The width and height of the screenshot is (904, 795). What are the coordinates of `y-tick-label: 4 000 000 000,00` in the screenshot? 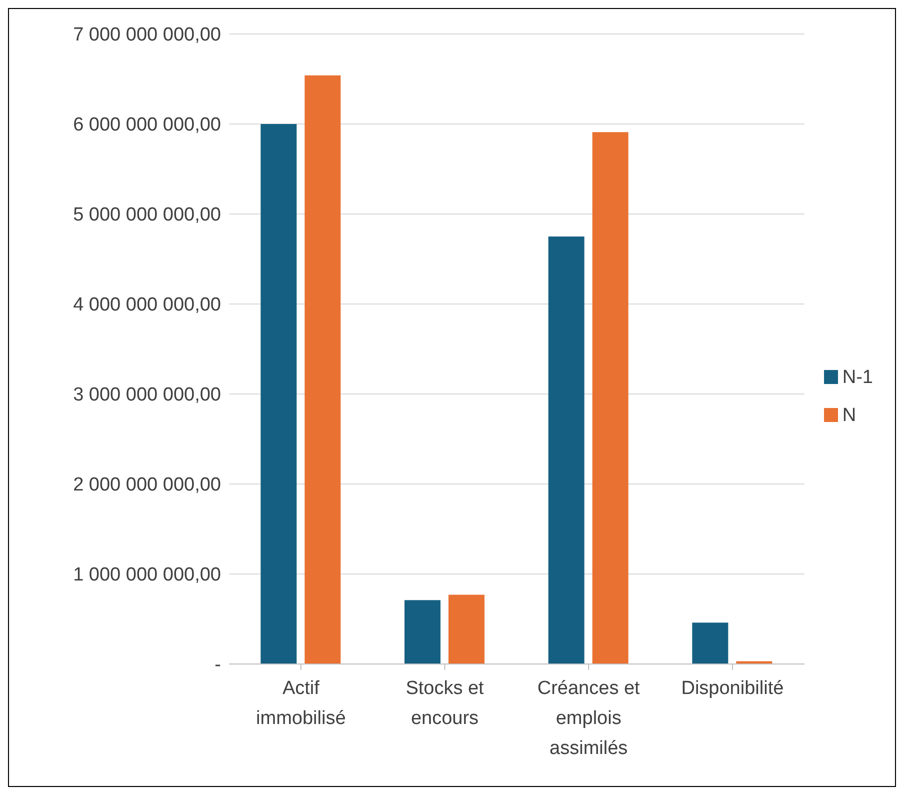 It's located at (147, 305).